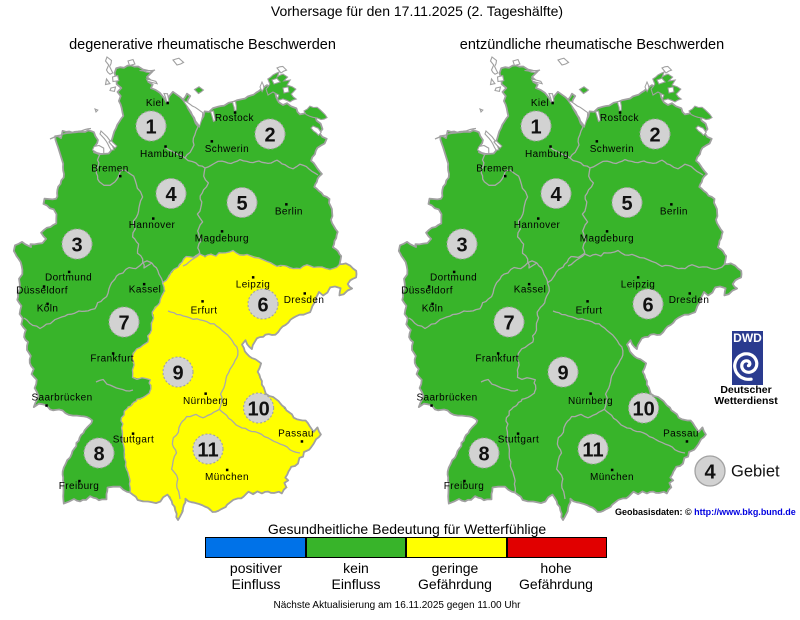  I want to click on svg-text: Gebiet, so click(755, 472).